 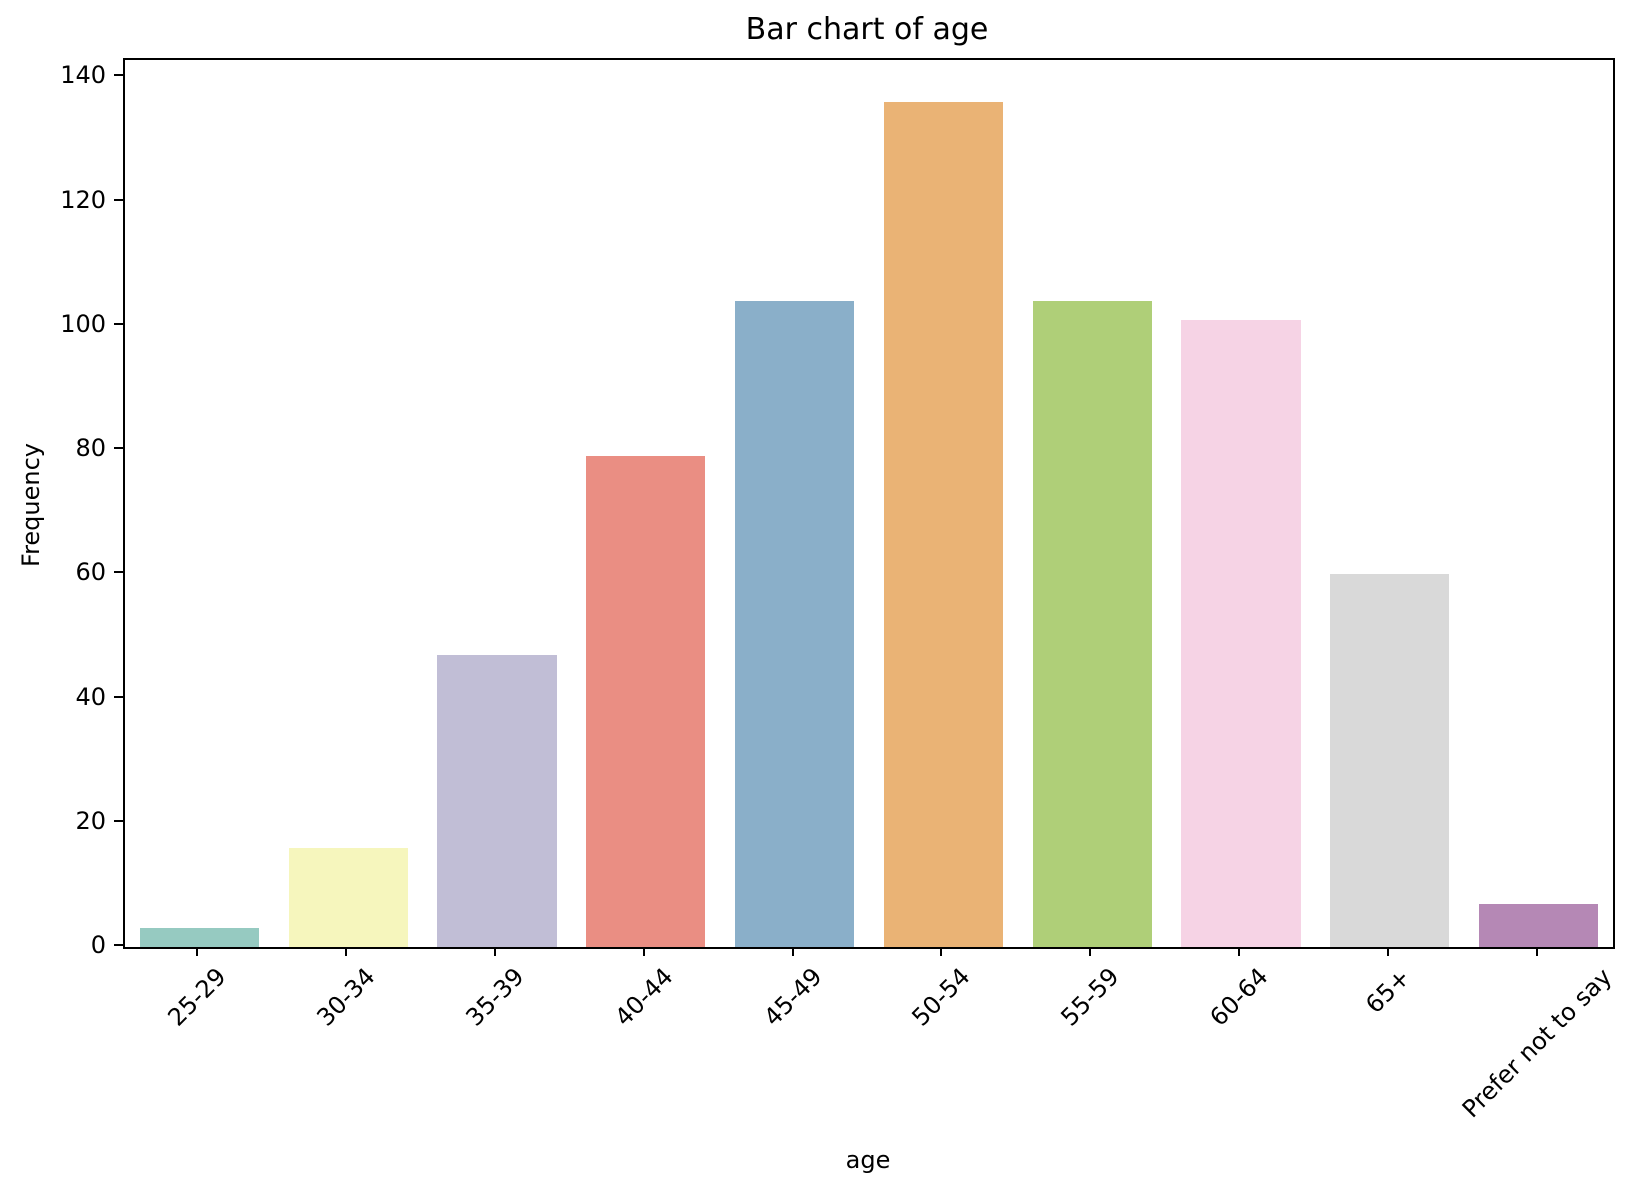 What do you see at coordinates (793, 997) in the screenshot?
I see `x-tick-label: 45-49` at bounding box center [793, 997].